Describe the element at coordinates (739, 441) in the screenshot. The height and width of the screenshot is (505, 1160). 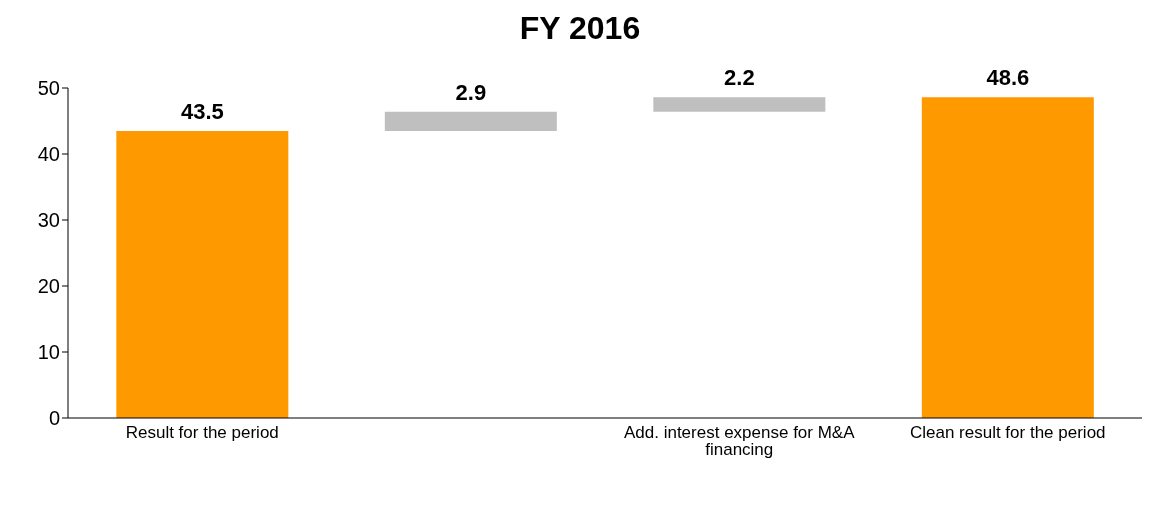
I see `x-tick-label: Add. interest expense for M&A financing` at that location.